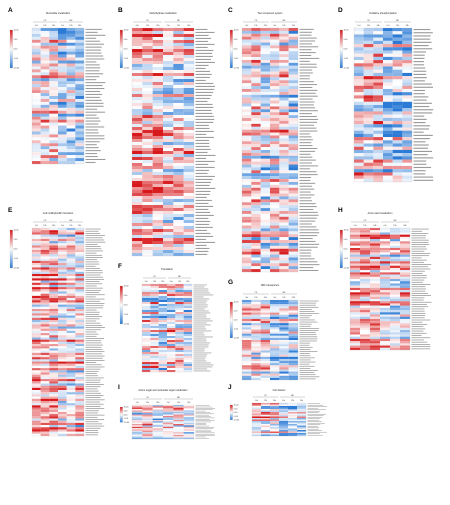  What do you see at coordinates (346, 240) in the screenshot?
I see `scale-tick-label: 5.00` at bounding box center [346, 240].